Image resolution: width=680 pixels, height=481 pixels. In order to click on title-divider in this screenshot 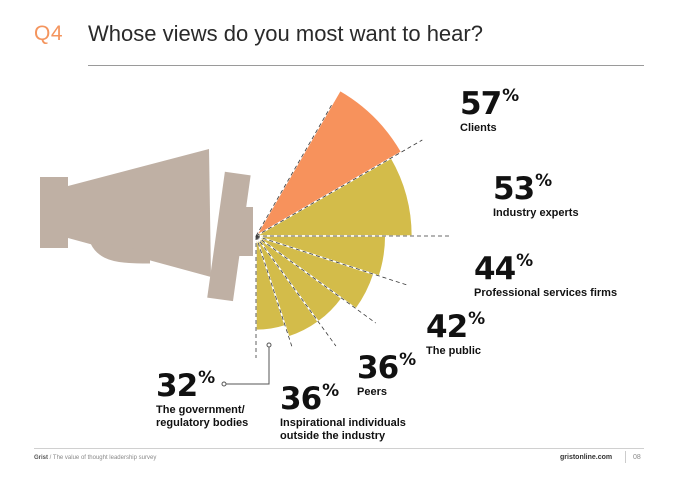, I will do `click(366, 65)`.